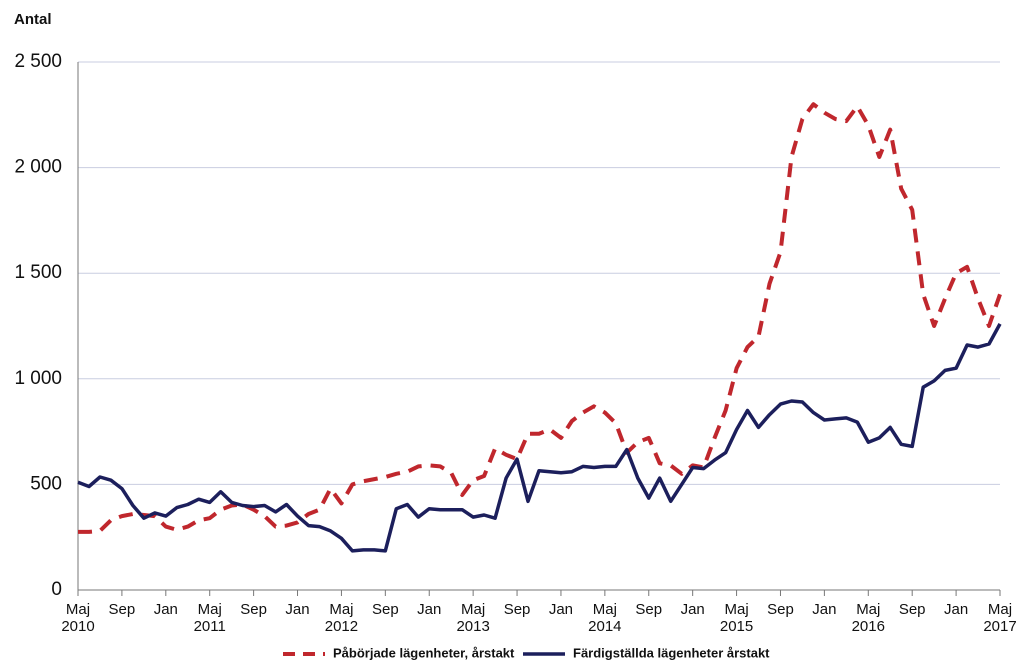 This screenshot has width=1018, height=664. I want to click on y-tick-label: 1 000, so click(38, 378).